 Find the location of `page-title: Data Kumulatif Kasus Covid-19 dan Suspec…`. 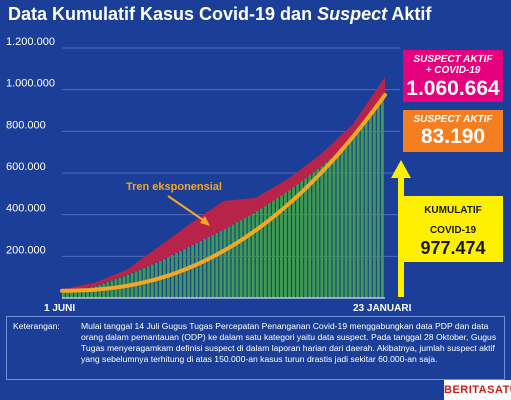

page-title: Data Kumulatif Kasus Covid-19 dan Suspec… is located at coordinates (220, 14).